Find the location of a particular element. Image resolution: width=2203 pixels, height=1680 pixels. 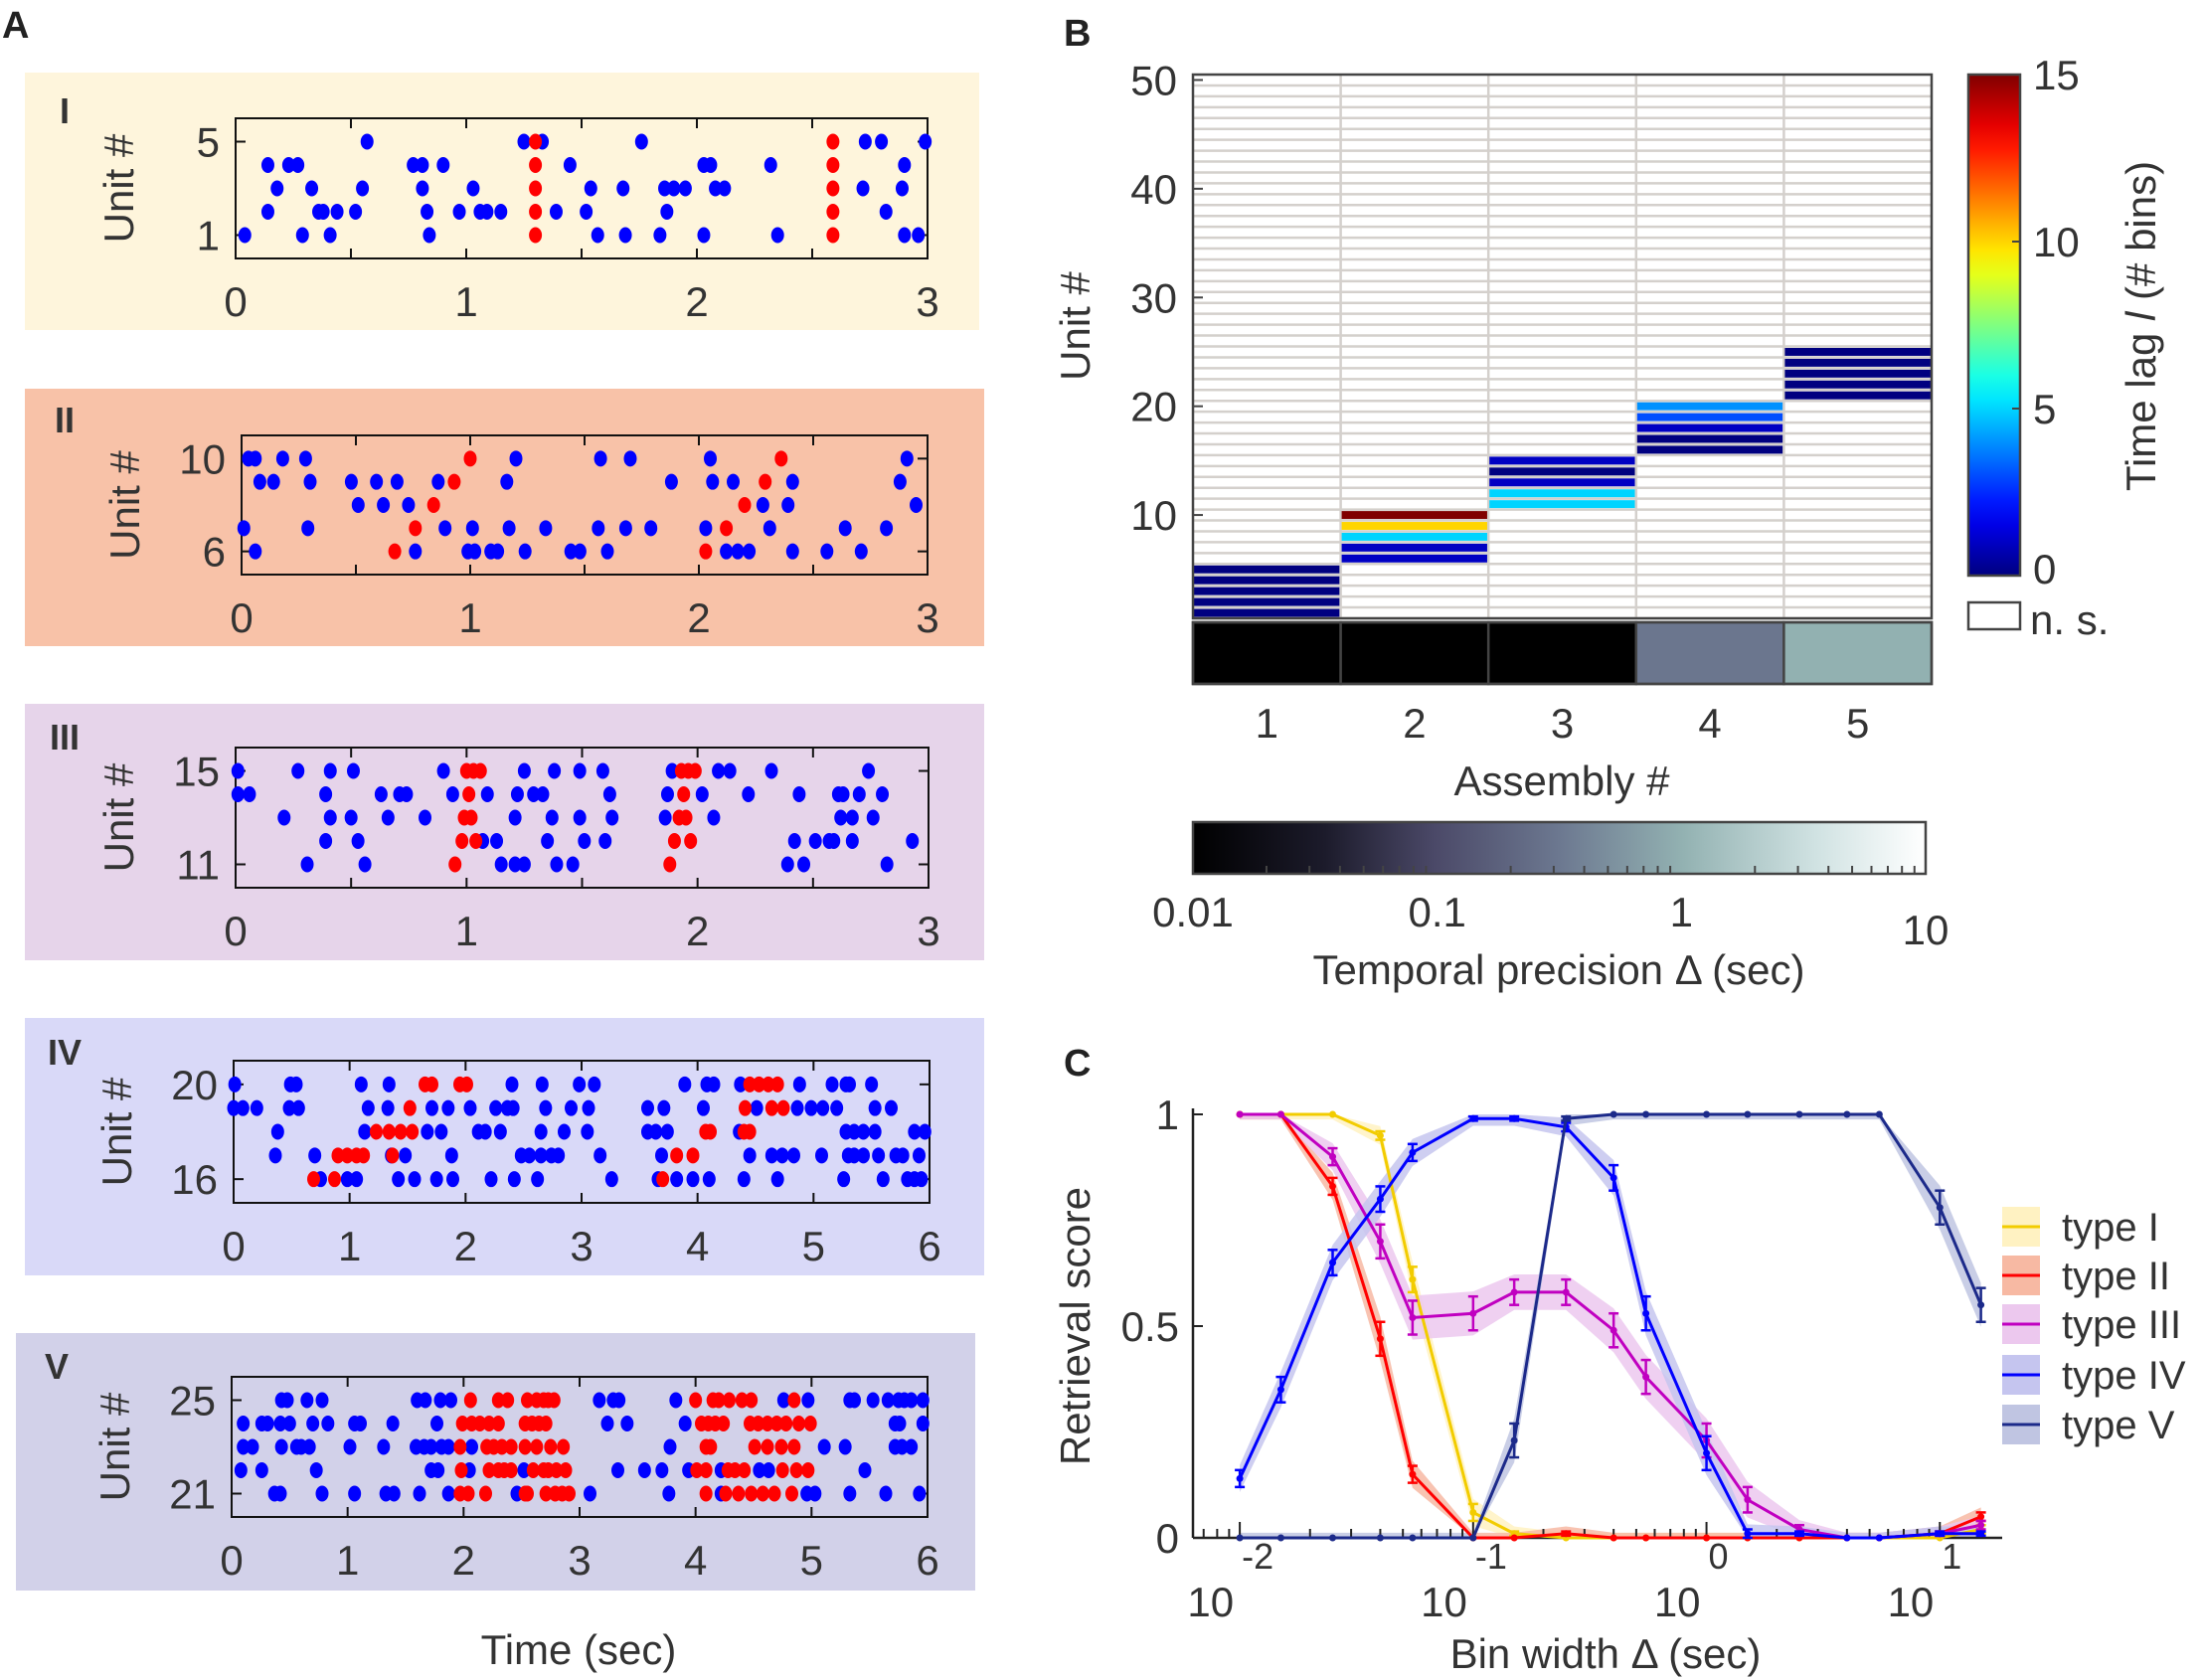

colorbar-title-text: Time lag is located at coordinates (2141, 406).